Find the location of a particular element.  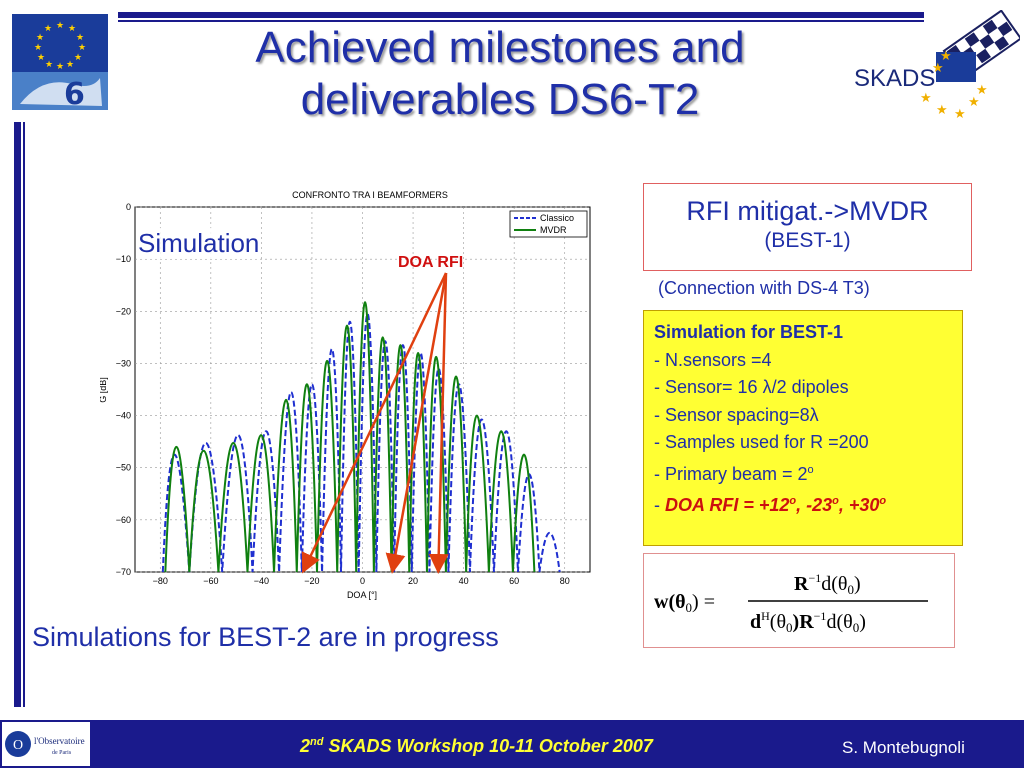

x-tick-label: 0 is located at coordinates (362, 581).